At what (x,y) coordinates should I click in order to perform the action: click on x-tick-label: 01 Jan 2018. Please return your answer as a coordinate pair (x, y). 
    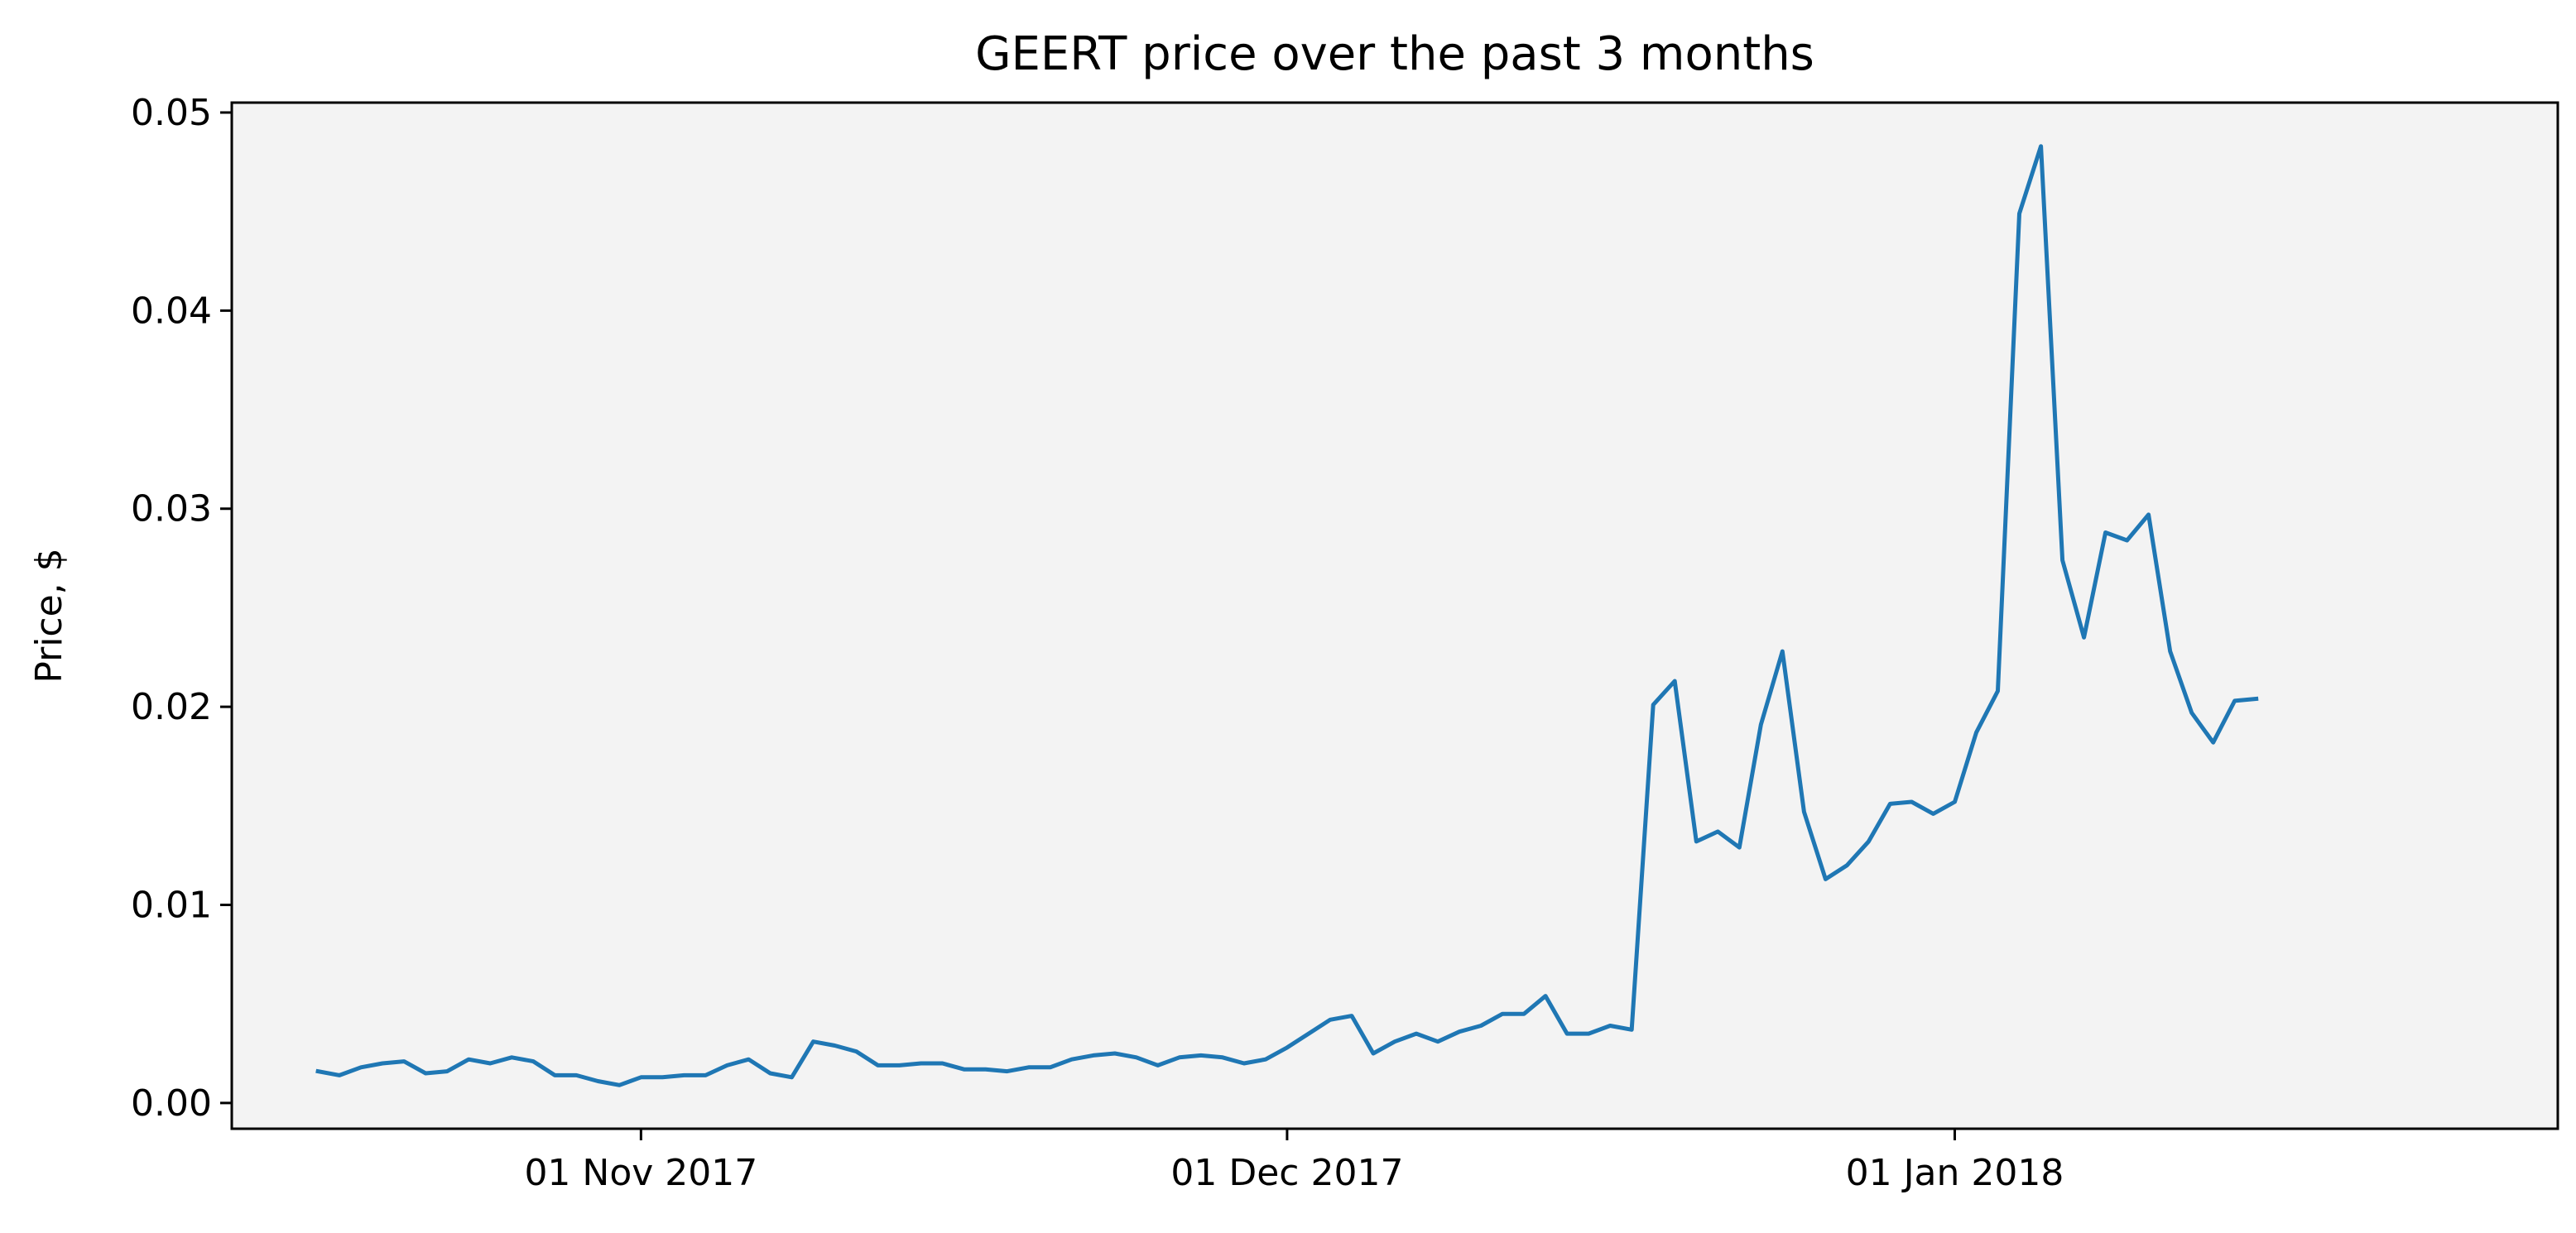
    Looking at the image, I should click on (1955, 1173).